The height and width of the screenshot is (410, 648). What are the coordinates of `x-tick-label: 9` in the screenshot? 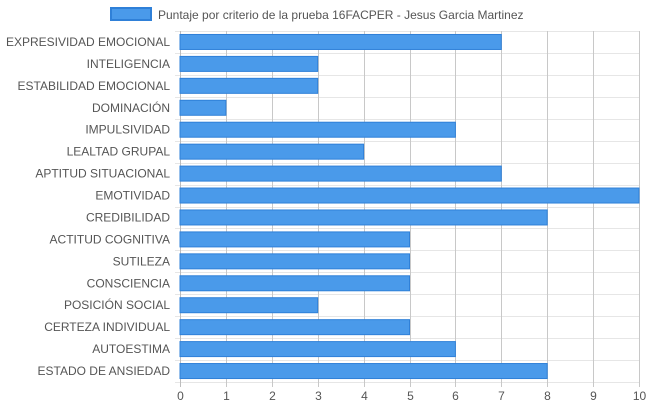 It's located at (593, 396).